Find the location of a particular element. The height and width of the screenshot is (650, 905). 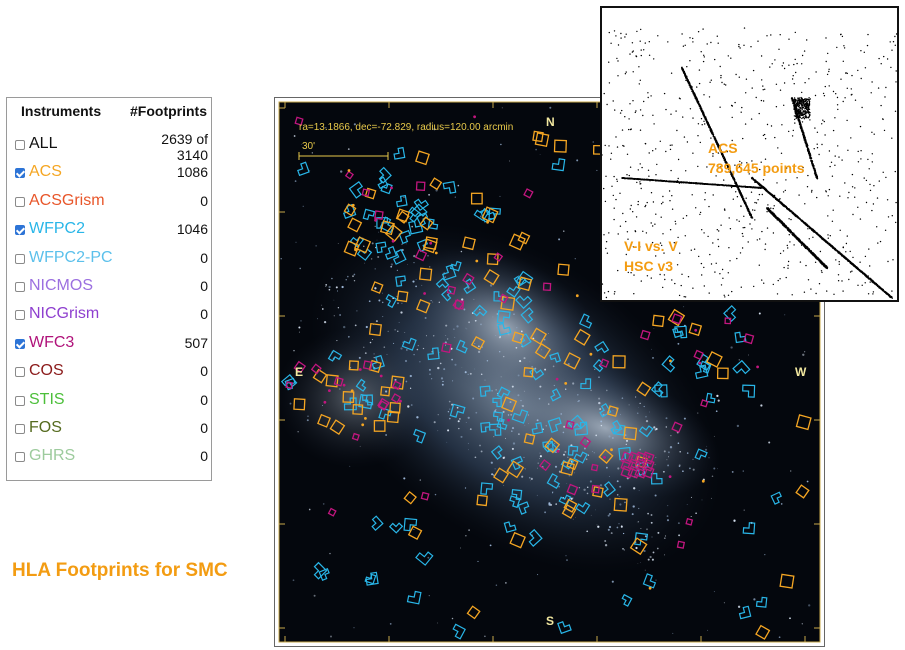

instrument-name: WFC3 is located at coordinates (52, 342).